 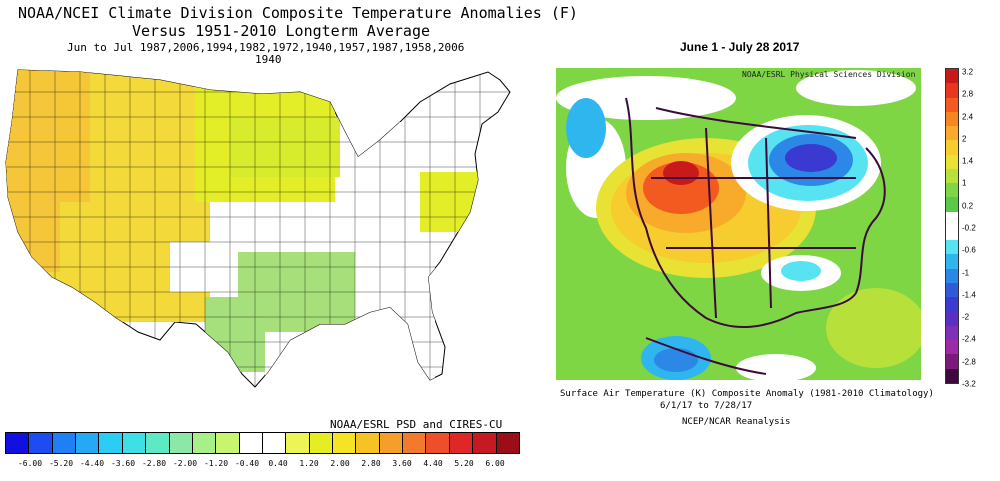 I want to click on left-colorbar-tick-label: -5.20, so click(x=61, y=463).